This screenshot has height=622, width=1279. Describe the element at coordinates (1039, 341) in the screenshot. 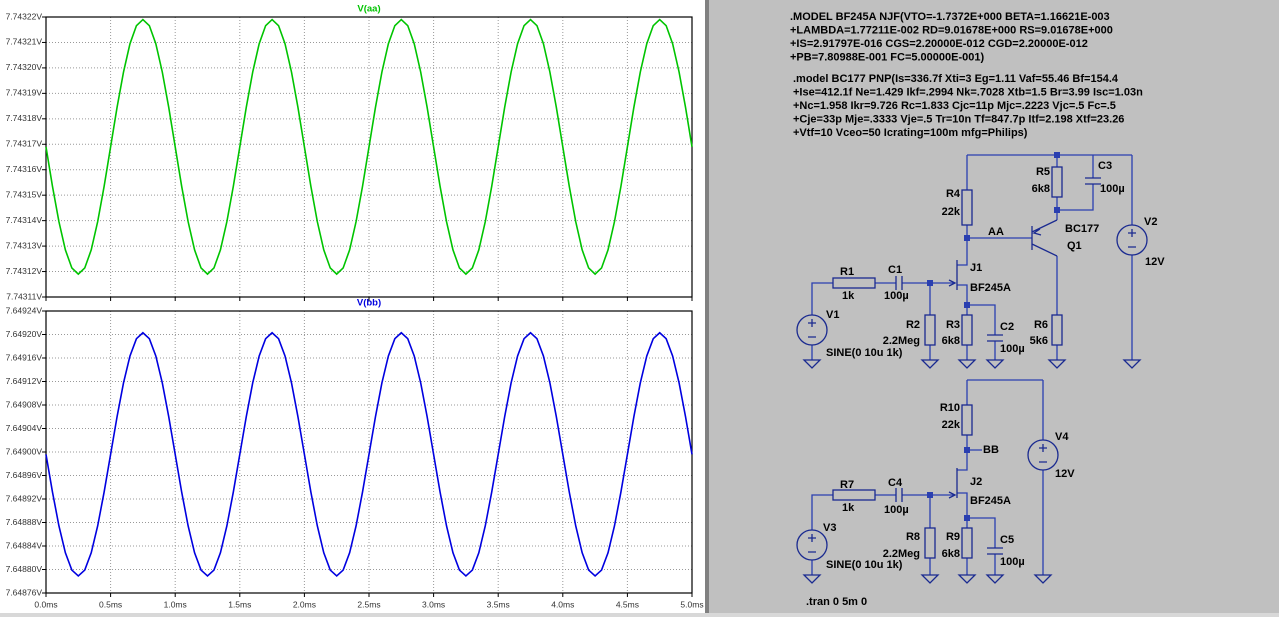

I see `component-value: 5k6` at that location.